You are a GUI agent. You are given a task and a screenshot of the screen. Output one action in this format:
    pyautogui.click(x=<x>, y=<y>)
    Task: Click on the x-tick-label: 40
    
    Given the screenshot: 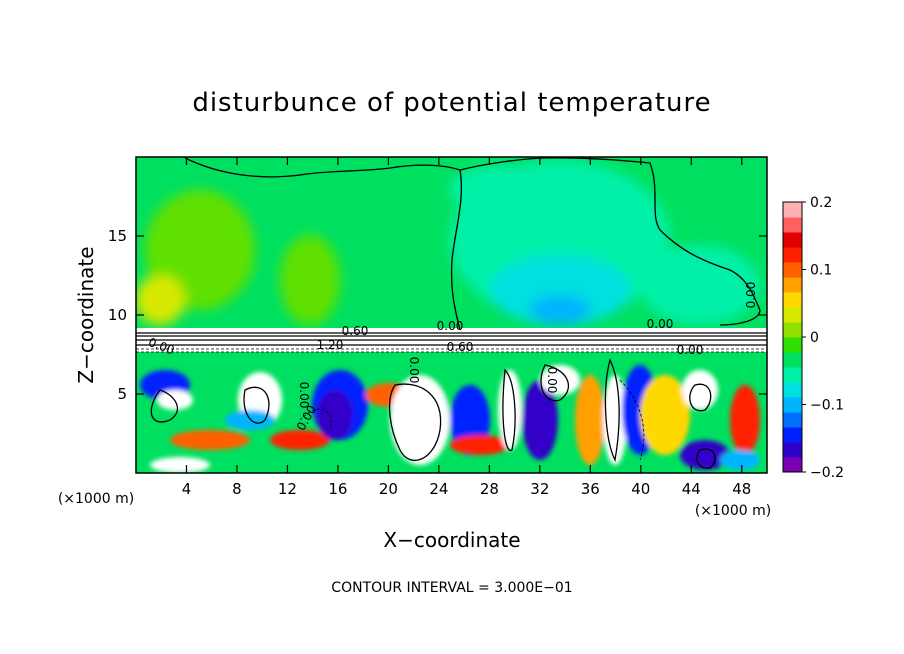 What is the action you would take?
    pyautogui.click(x=640, y=489)
    